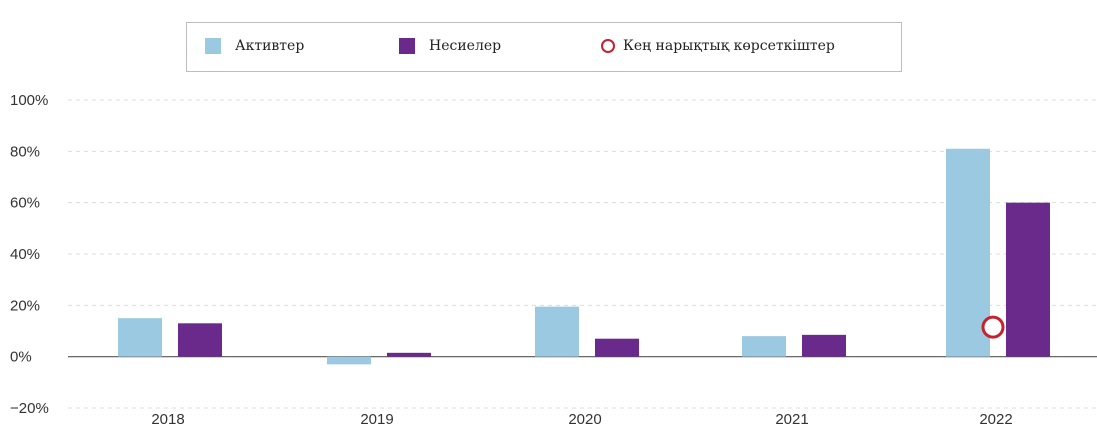  What do you see at coordinates (407, 46) in the screenshot?
I see `legend-swatch-loans` at bounding box center [407, 46].